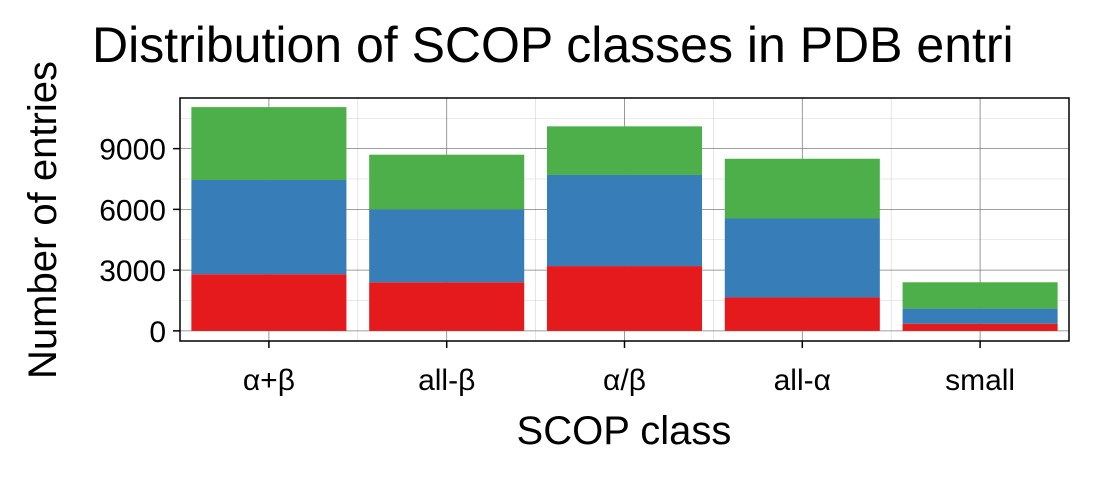  What do you see at coordinates (446, 380) in the screenshot?
I see `x-tick-label: all-β` at bounding box center [446, 380].